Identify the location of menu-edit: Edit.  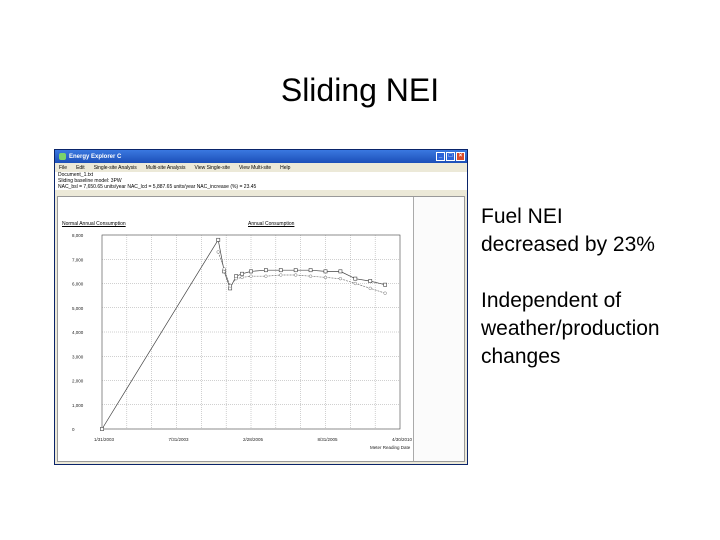
(80, 167).